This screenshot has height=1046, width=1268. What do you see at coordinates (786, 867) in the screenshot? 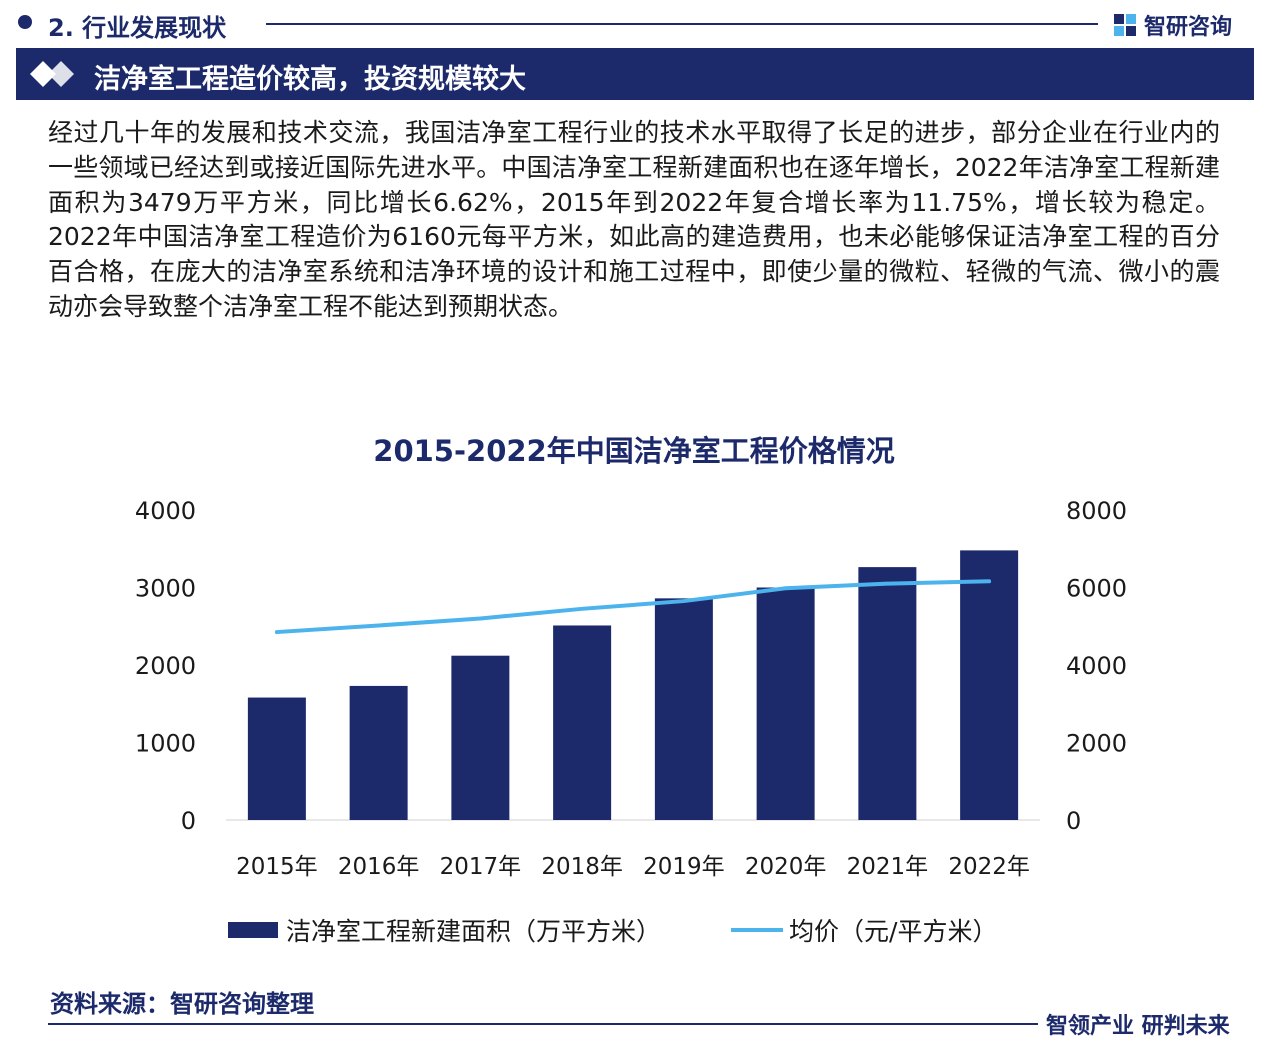
I see `x-tick-label: 2020年` at bounding box center [786, 867].